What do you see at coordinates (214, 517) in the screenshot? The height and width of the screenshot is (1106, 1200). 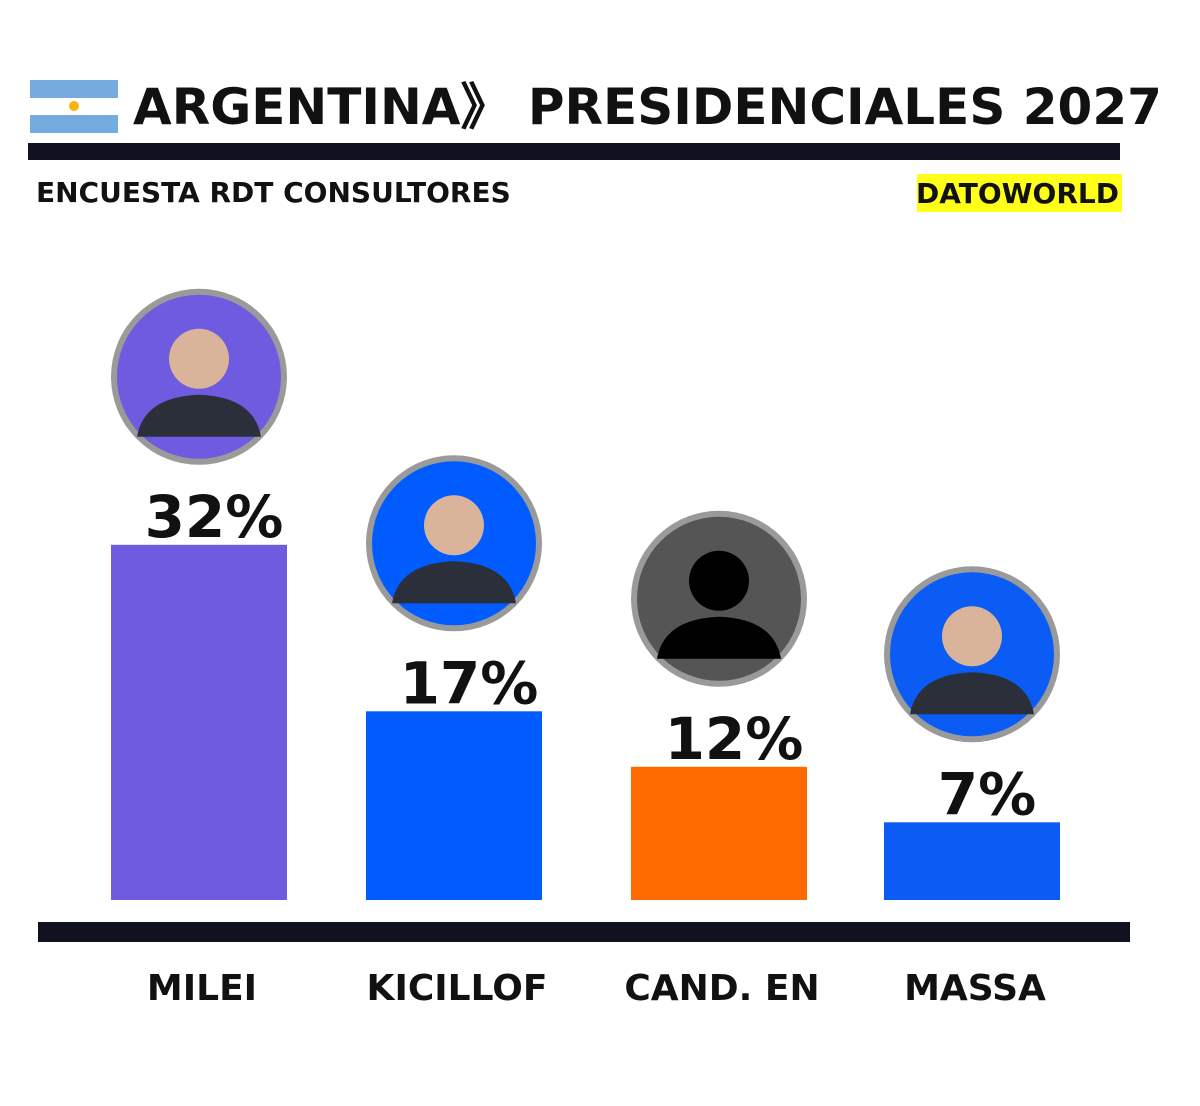 I see `value-label: 32%` at bounding box center [214, 517].